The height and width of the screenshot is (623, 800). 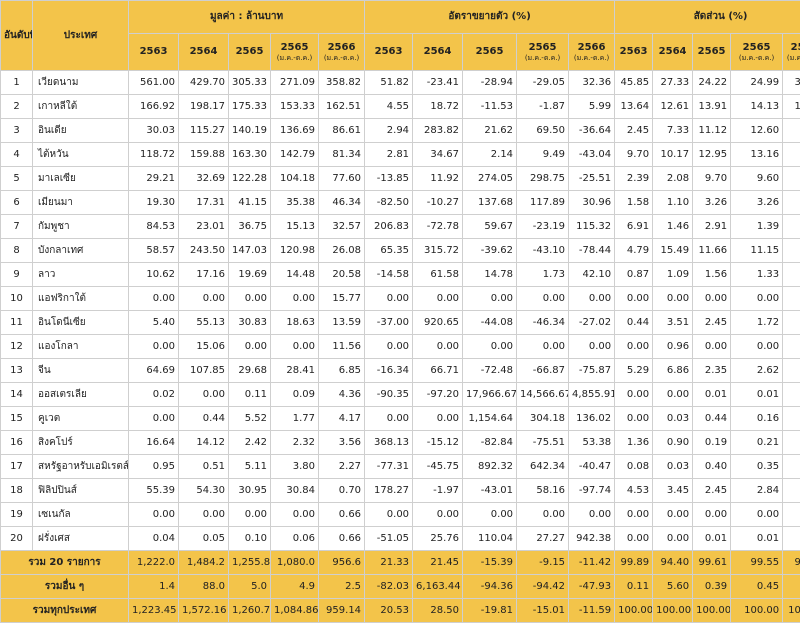 I want to click on share-cell: 2.08, so click(x=673, y=179).